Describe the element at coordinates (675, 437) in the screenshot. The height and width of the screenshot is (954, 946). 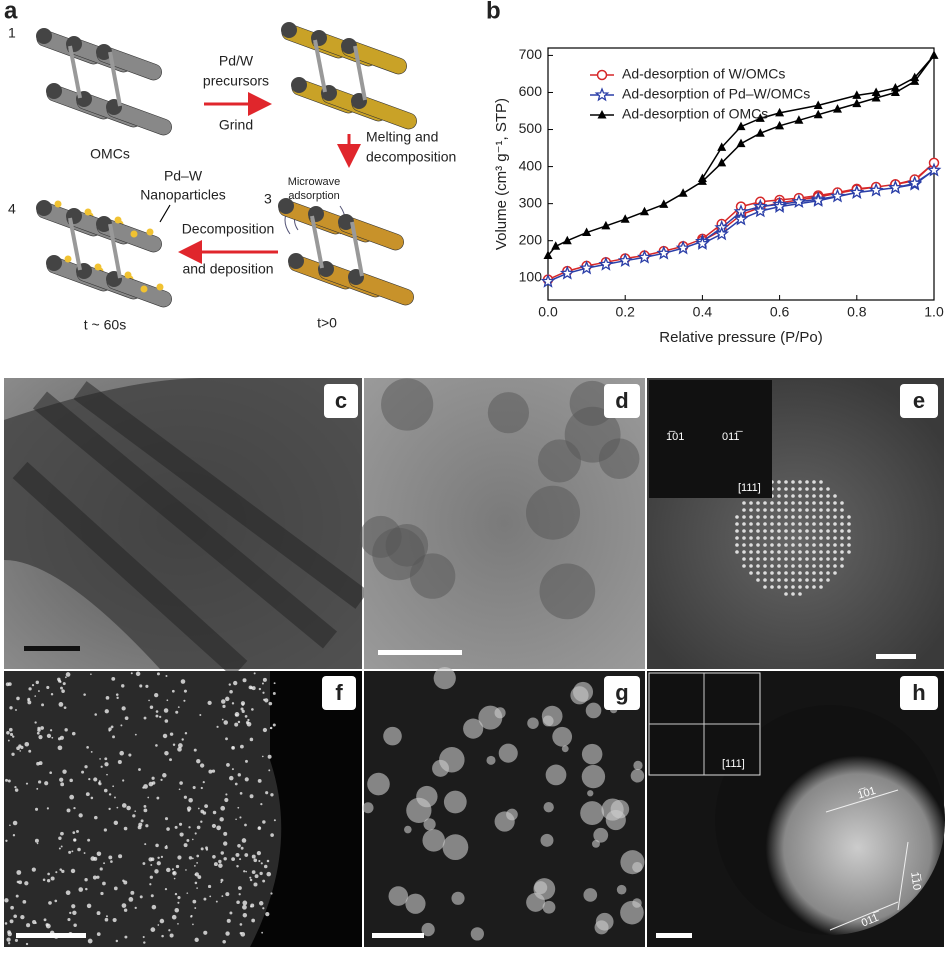
I see `fft-label: 1̅01` at that location.